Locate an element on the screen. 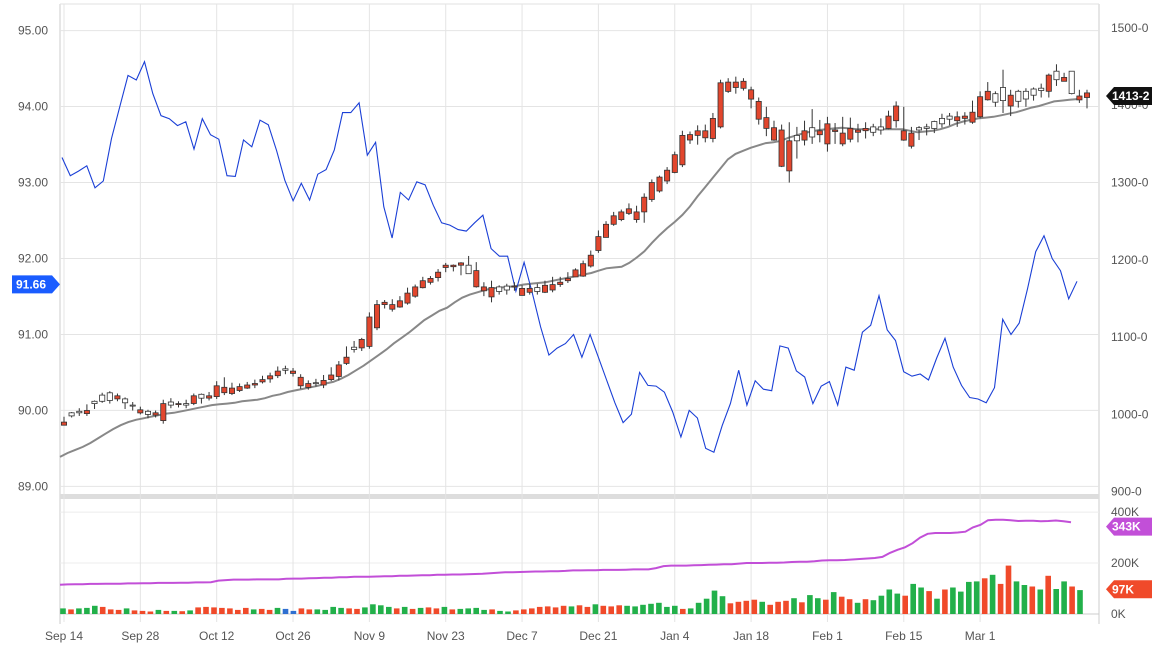 The image size is (1157, 655). left-axis-tick-label: 94.00 is located at coordinates (33, 107).